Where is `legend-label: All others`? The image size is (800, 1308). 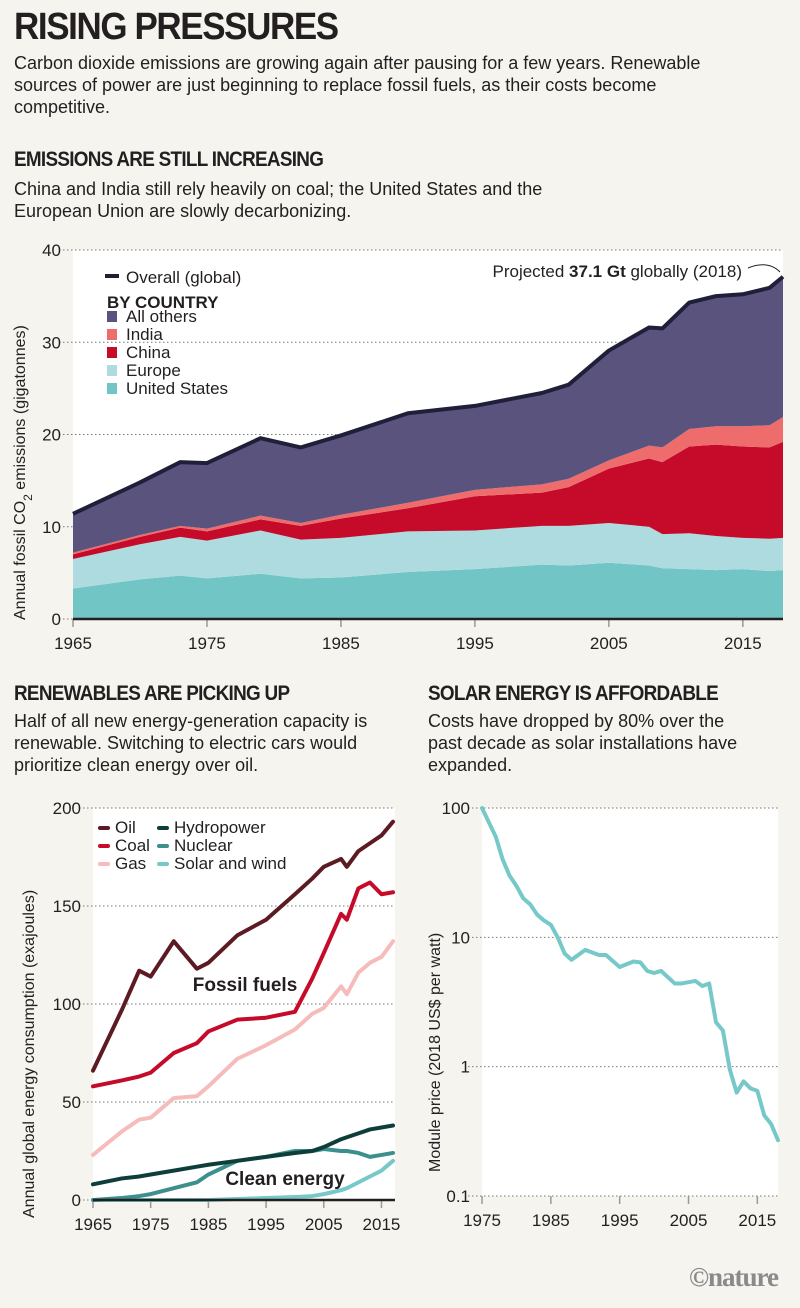
legend-label: All others is located at coordinates (161, 316).